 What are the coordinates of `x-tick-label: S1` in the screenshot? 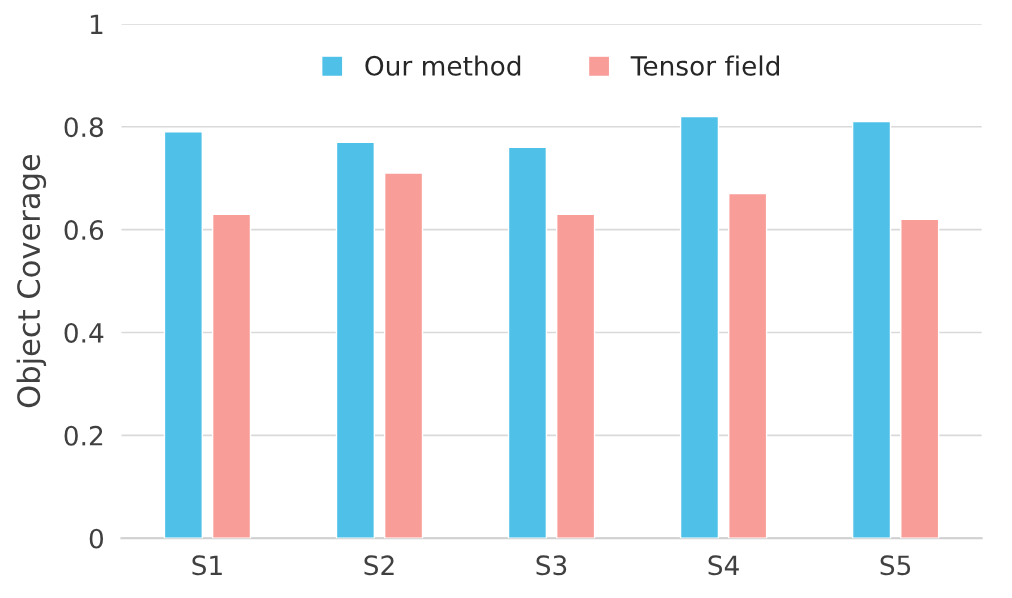 It's located at (207, 565).